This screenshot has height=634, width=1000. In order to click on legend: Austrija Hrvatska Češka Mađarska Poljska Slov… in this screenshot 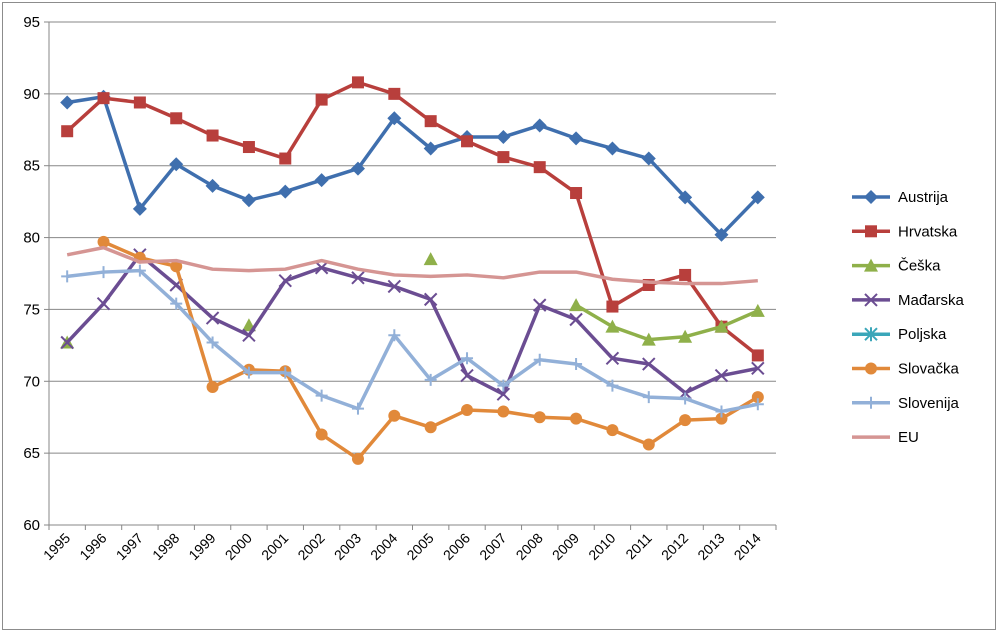, I will do `click(908, 317)`.